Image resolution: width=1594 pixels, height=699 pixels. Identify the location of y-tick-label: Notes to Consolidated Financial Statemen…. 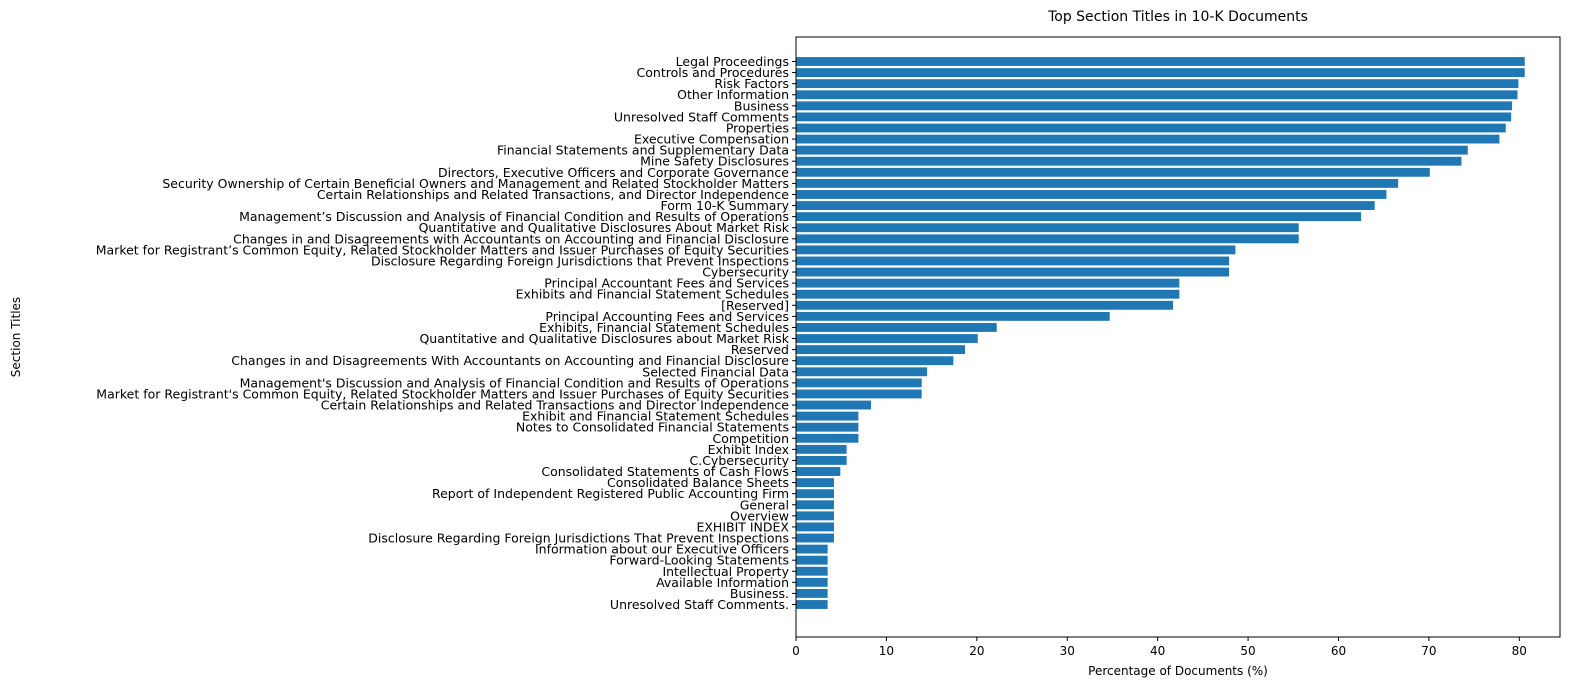
(652, 427).